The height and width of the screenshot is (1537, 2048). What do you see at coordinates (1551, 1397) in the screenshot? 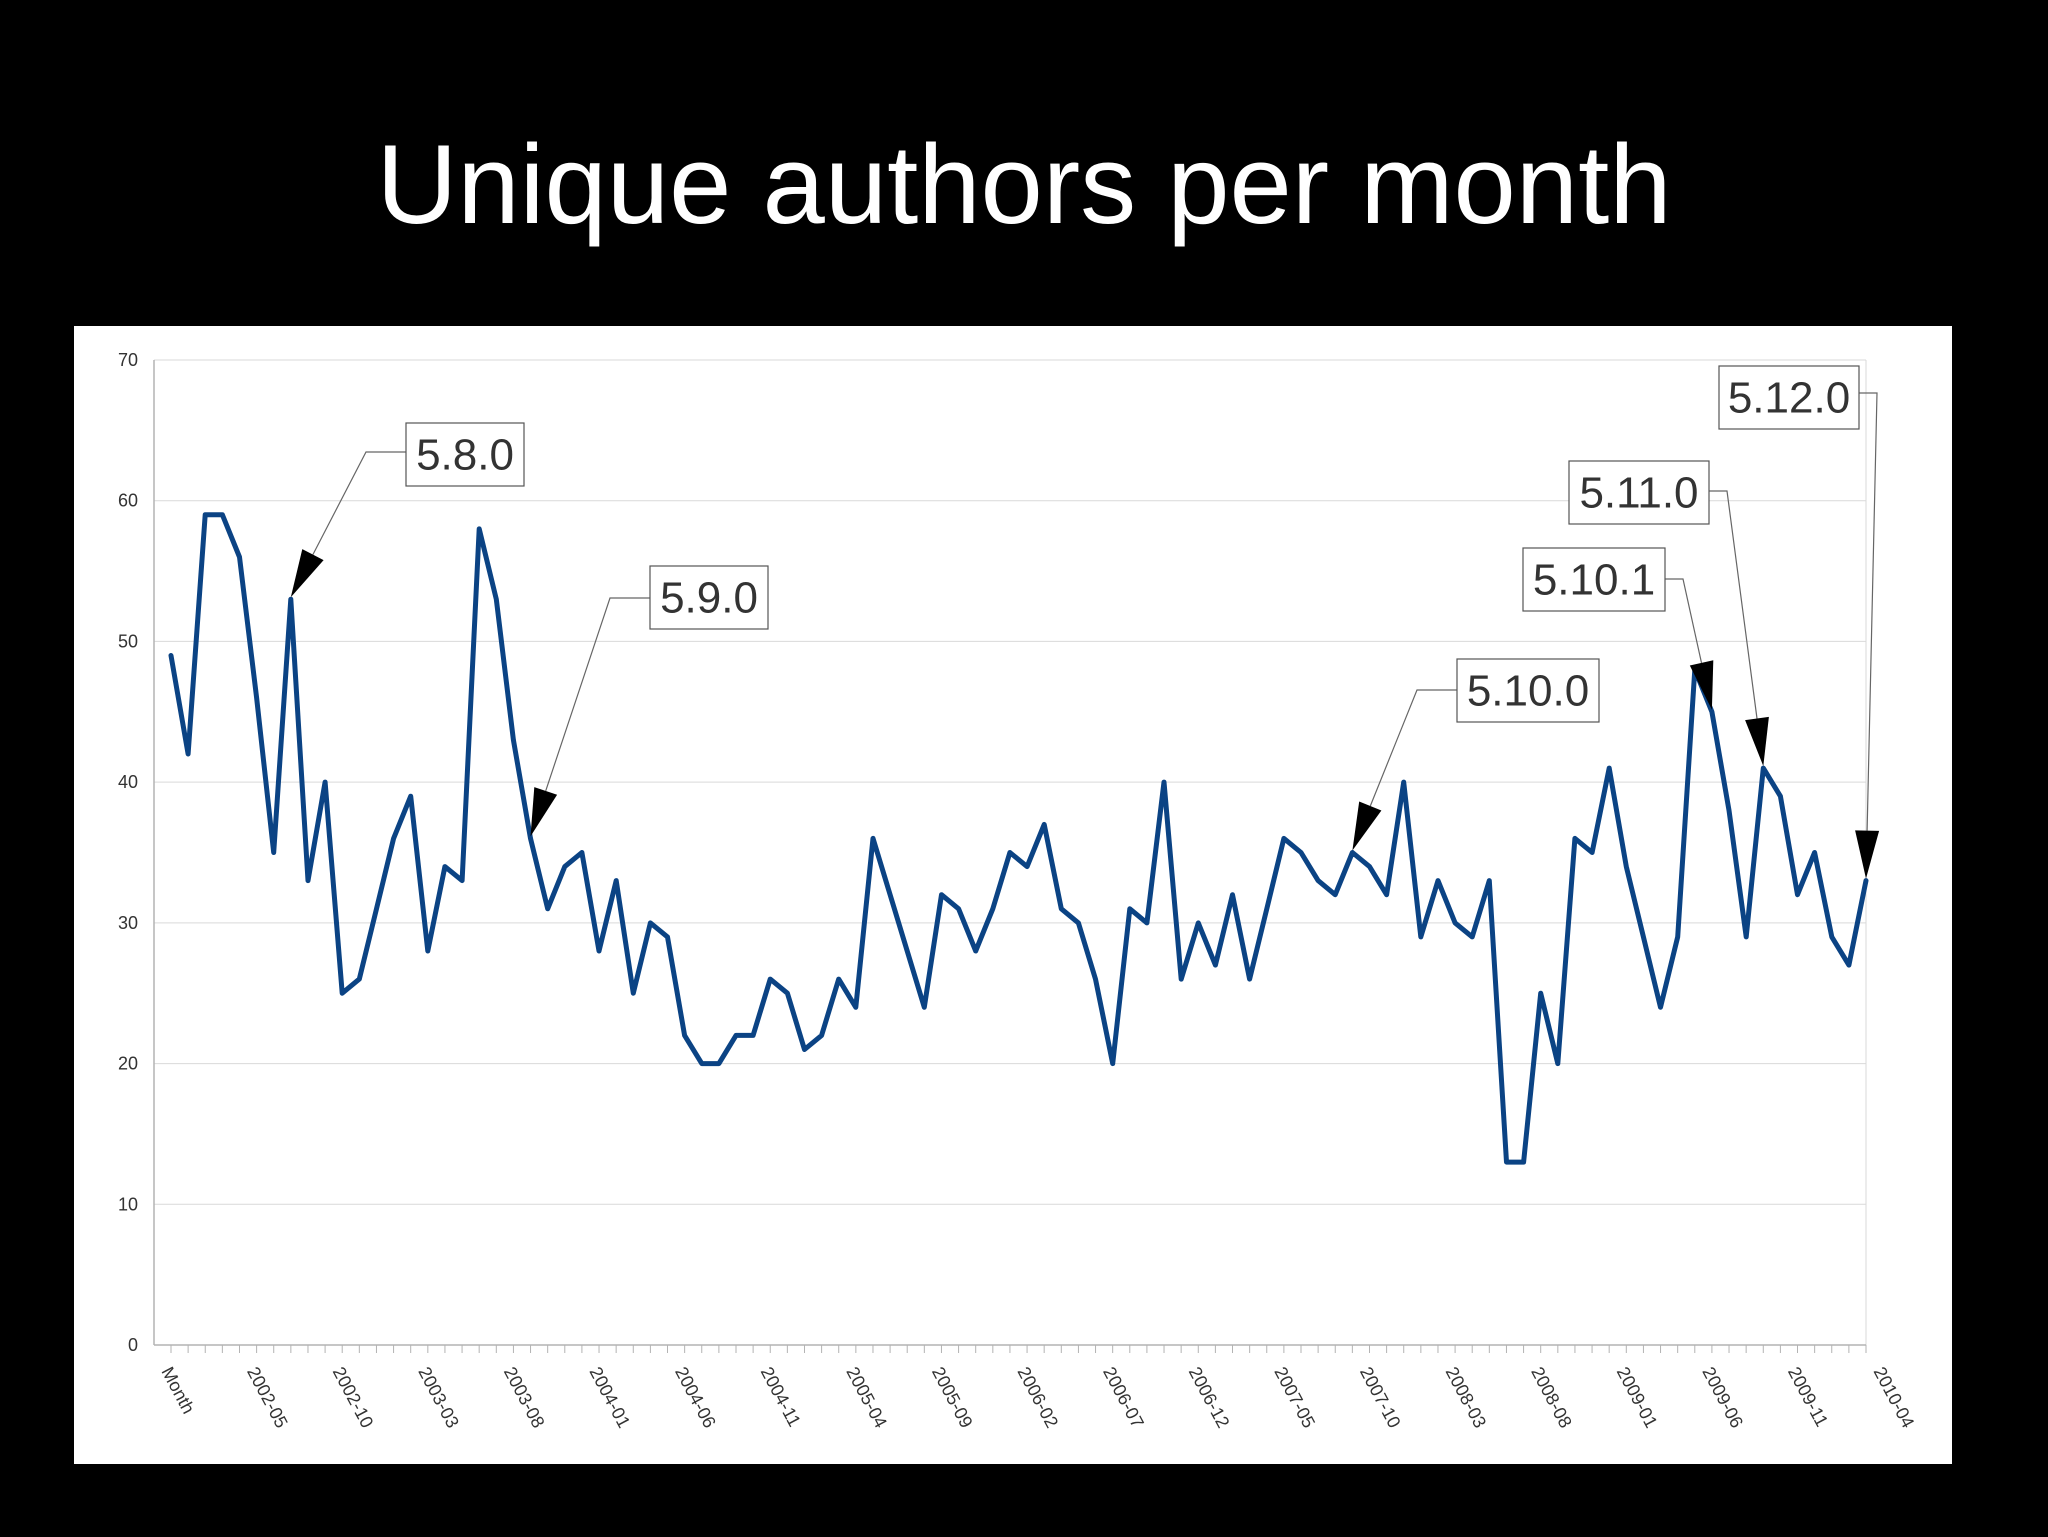
I see `x-tick-label: 2008-08` at bounding box center [1551, 1397].